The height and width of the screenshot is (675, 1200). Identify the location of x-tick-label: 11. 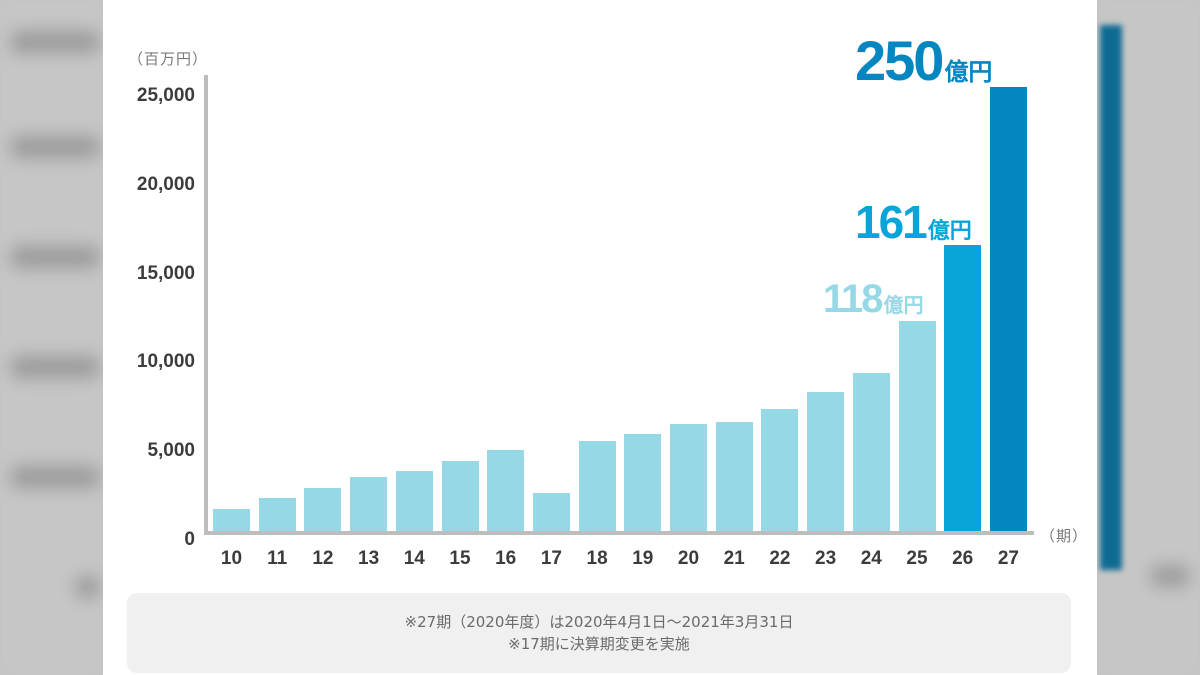
(277, 558).